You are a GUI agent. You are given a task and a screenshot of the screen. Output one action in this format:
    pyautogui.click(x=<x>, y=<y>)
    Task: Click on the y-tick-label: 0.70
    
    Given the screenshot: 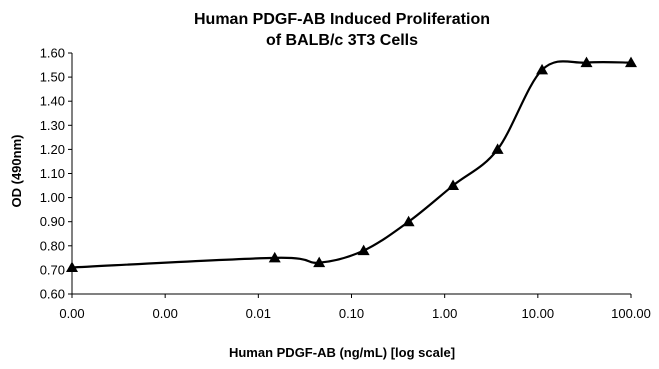 What is the action you would take?
    pyautogui.click(x=52, y=269)
    